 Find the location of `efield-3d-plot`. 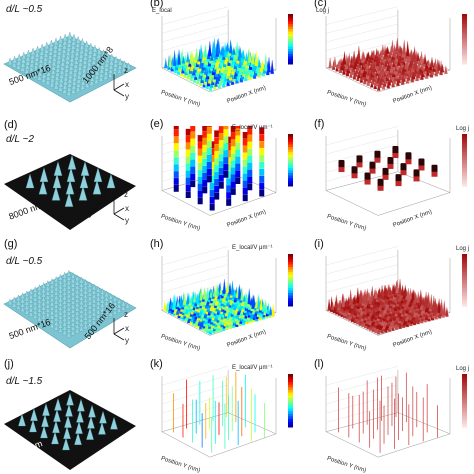

efield-3d-plot is located at coordinates (227, 49).